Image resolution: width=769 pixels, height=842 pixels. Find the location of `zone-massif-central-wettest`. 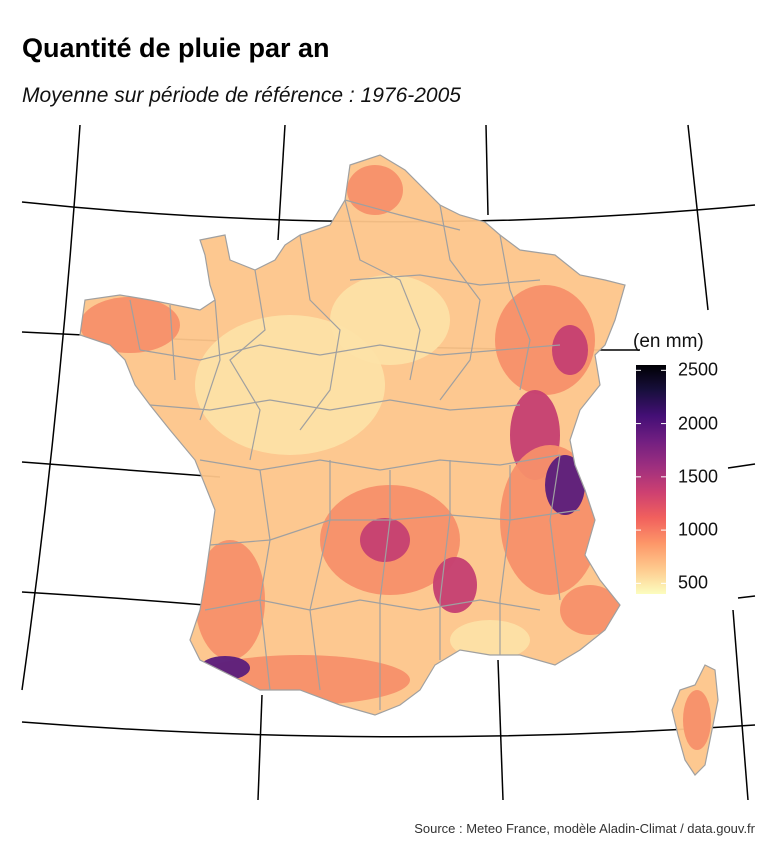

zone-massif-central-wettest is located at coordinates (385, 540).